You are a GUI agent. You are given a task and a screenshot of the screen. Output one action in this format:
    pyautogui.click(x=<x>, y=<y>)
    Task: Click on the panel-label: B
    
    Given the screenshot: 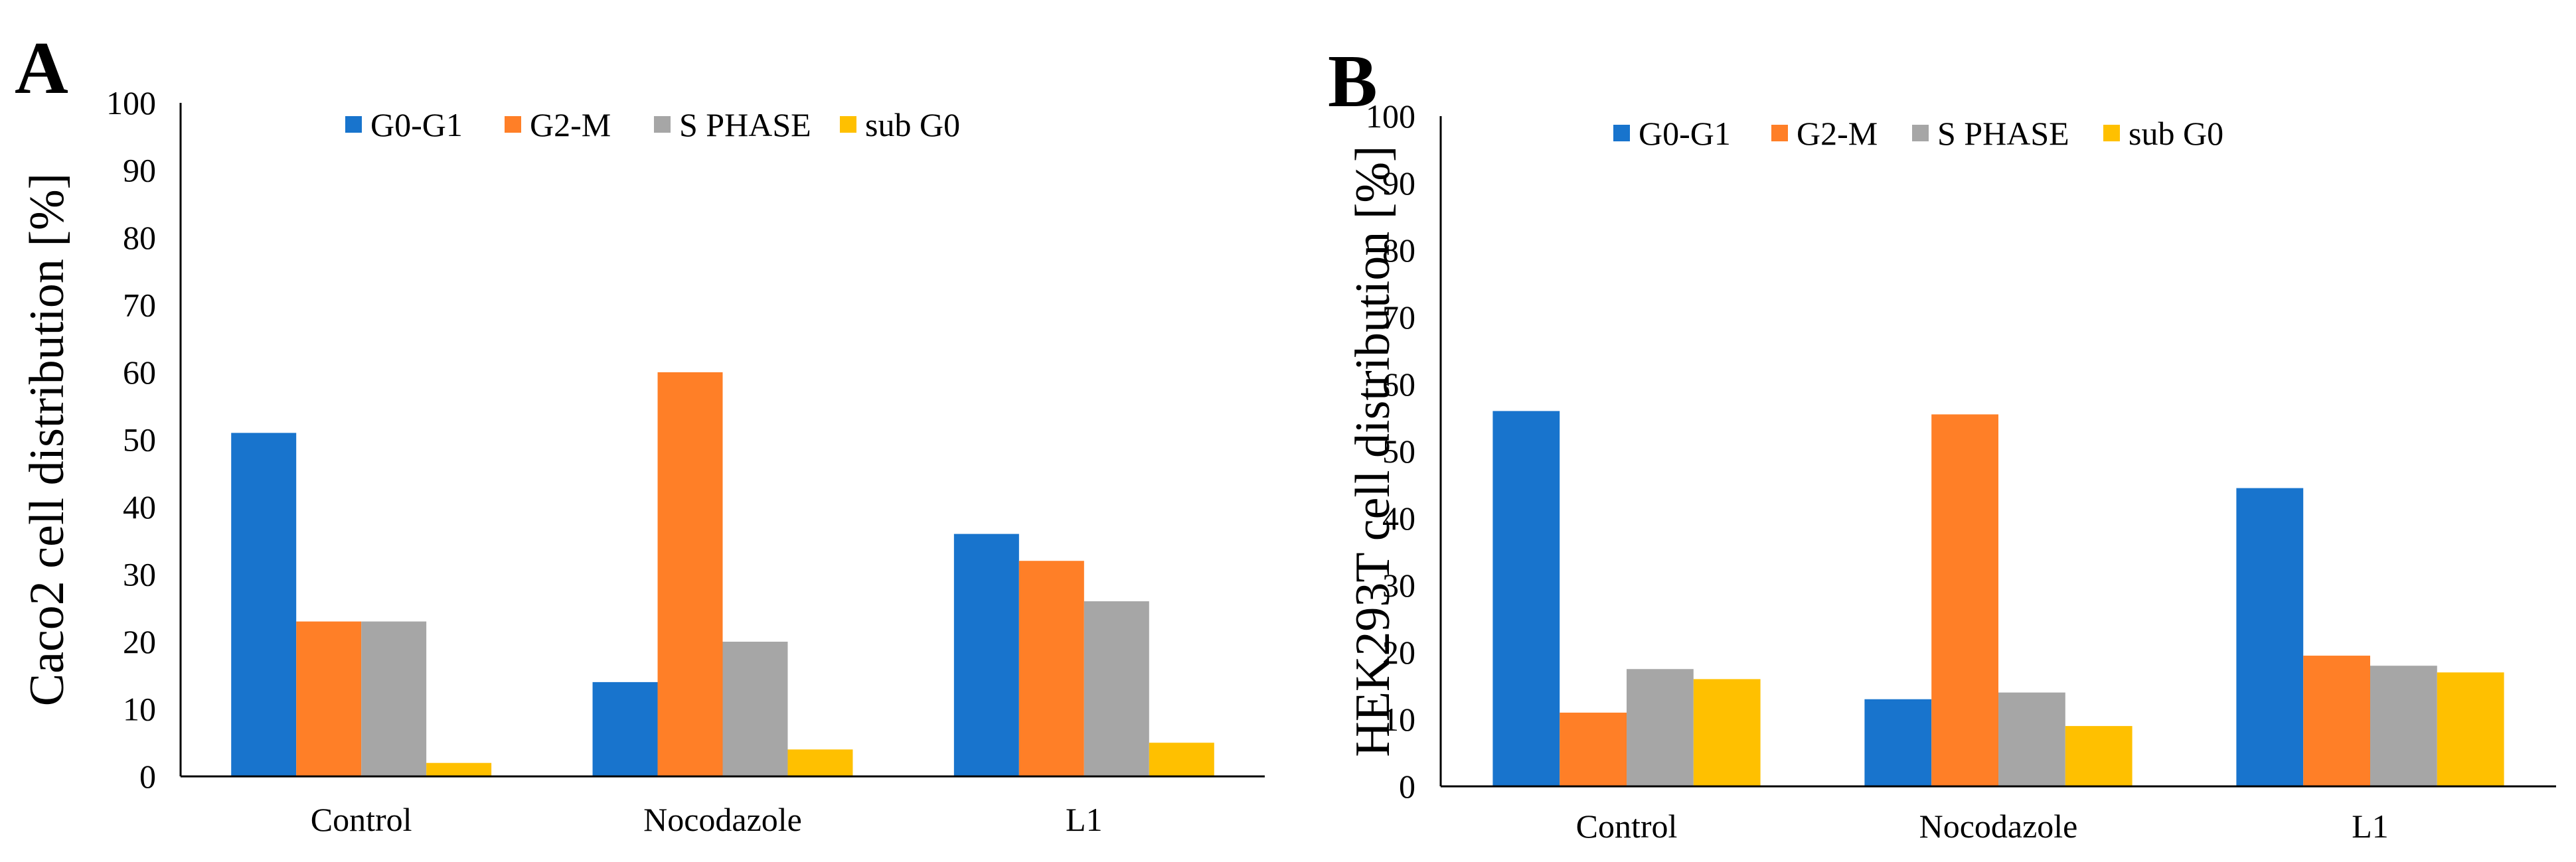 What is the action you would take?
    pyautogui.click(x=1353, y=82)
    